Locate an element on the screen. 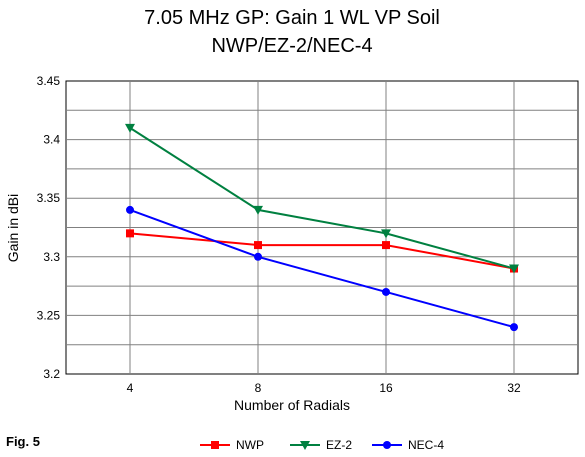 This screenshot has width=585, height=457. x-axis-label: Number of Radials is located at coordinates (292, 405).